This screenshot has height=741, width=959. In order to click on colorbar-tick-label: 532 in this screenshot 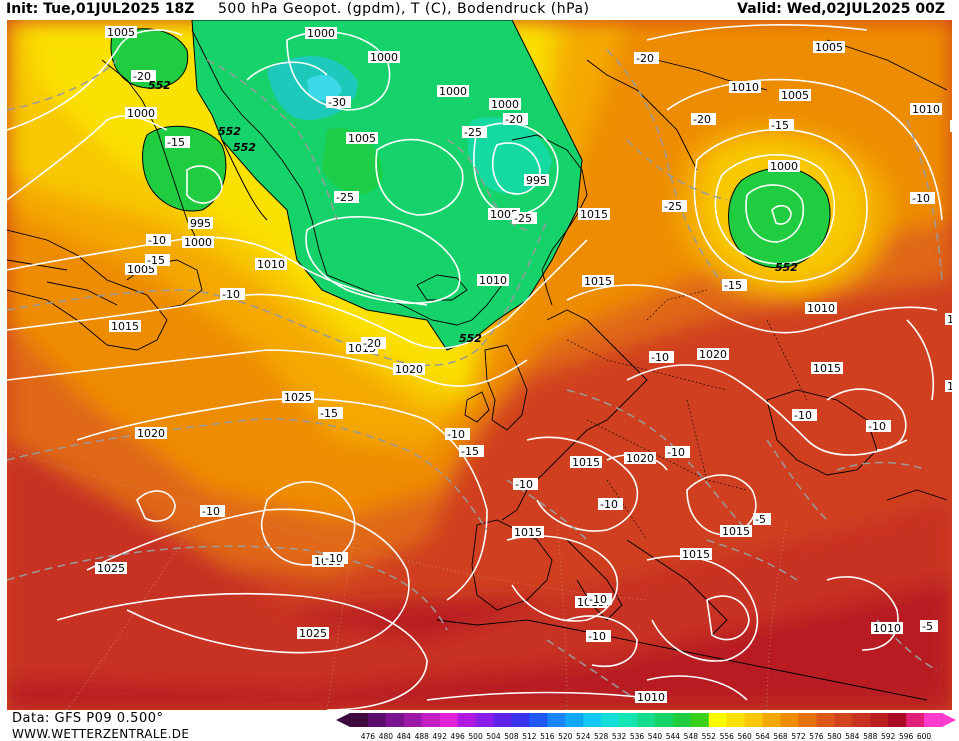, I will do `click(619, 736)`.